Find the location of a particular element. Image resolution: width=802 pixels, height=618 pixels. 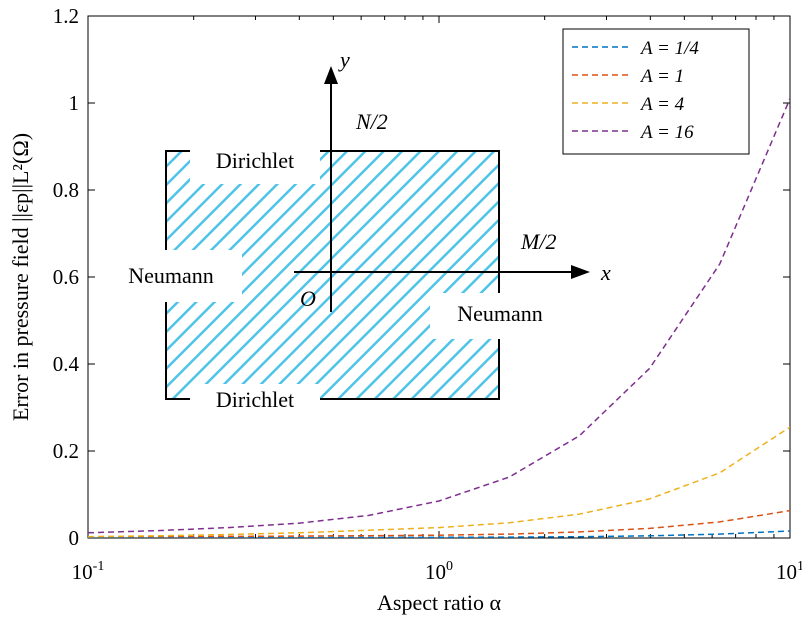

neumann-left-label: Neumann is located at coordinates (171, 275).